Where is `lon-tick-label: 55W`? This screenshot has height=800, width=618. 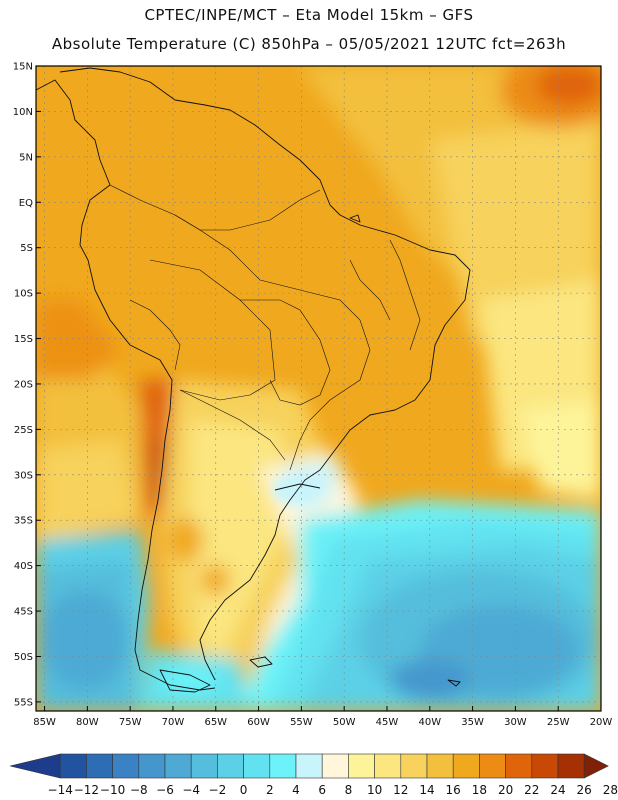 lon-tick-label: 55W is located at coordinates (301, 722).